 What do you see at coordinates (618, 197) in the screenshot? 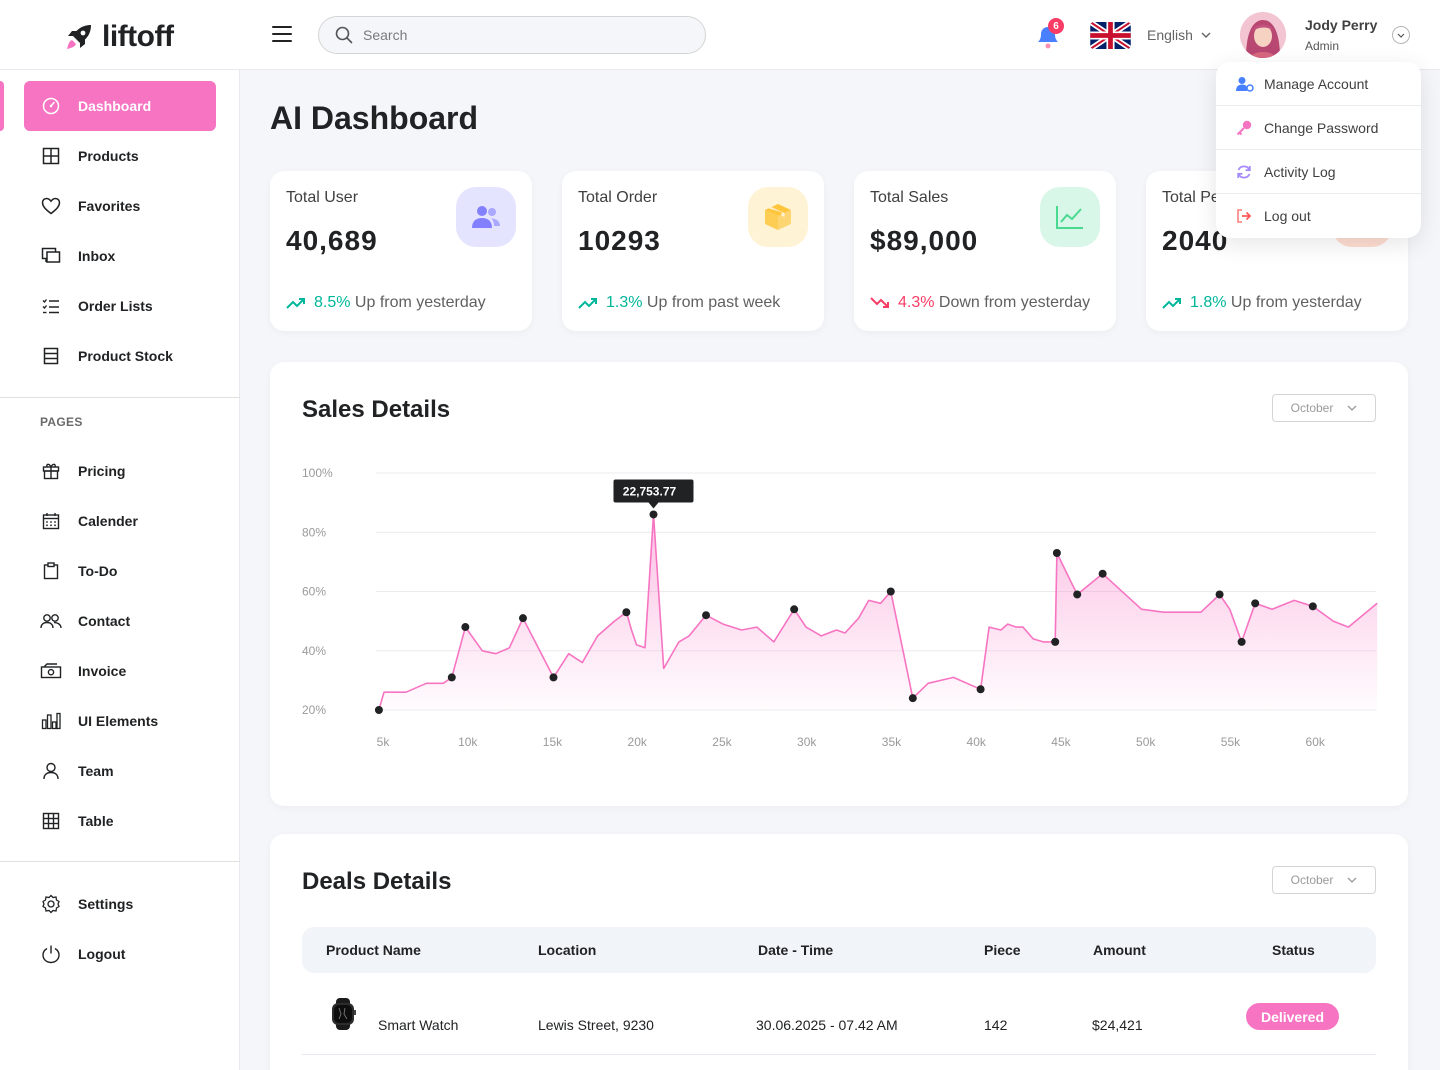
I see `stat-label: Total Order` at bounding box center [618, 197].